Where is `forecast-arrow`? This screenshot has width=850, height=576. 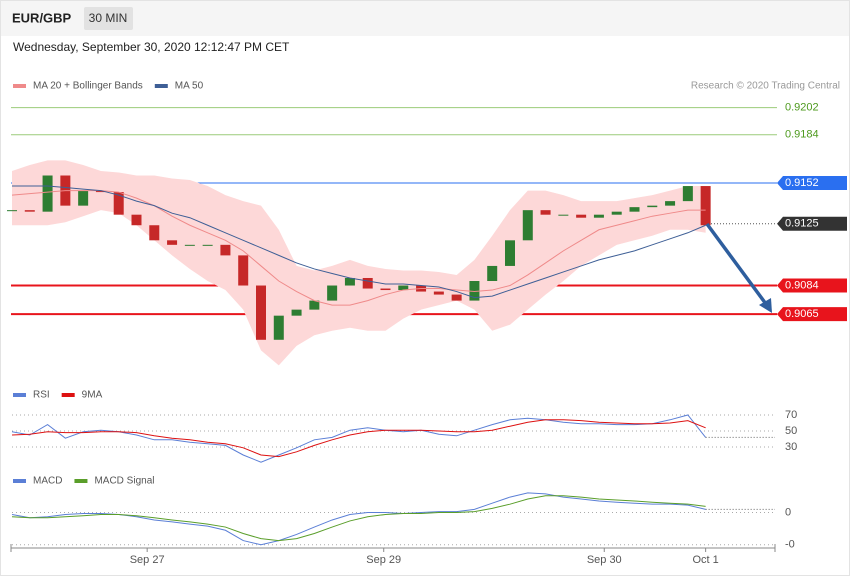
forecast-arrow is located at coordinates (736, 264).